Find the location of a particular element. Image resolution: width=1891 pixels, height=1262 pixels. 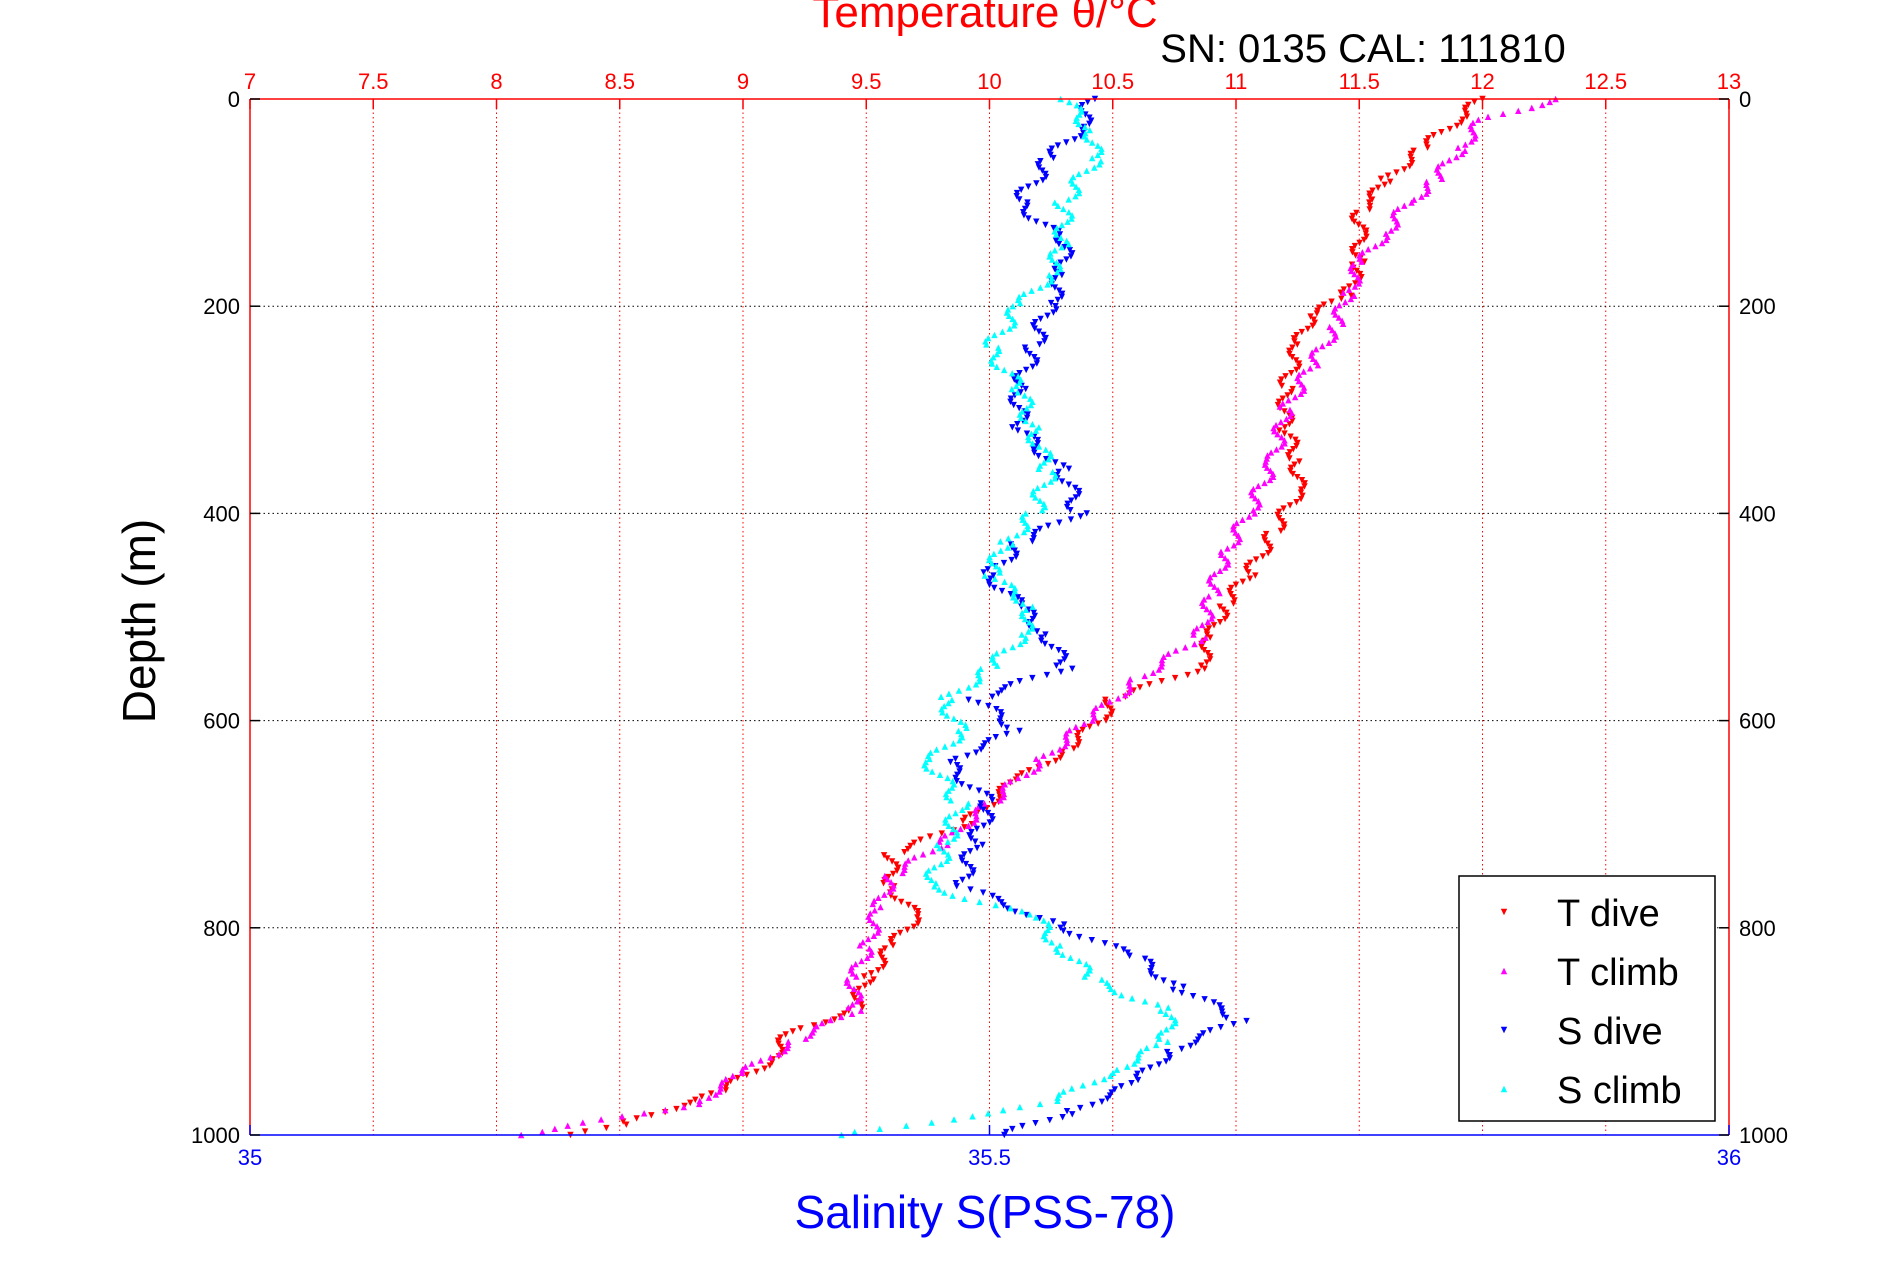

bottom-tick-label: 36 is located at coordinates (1729, 1157).